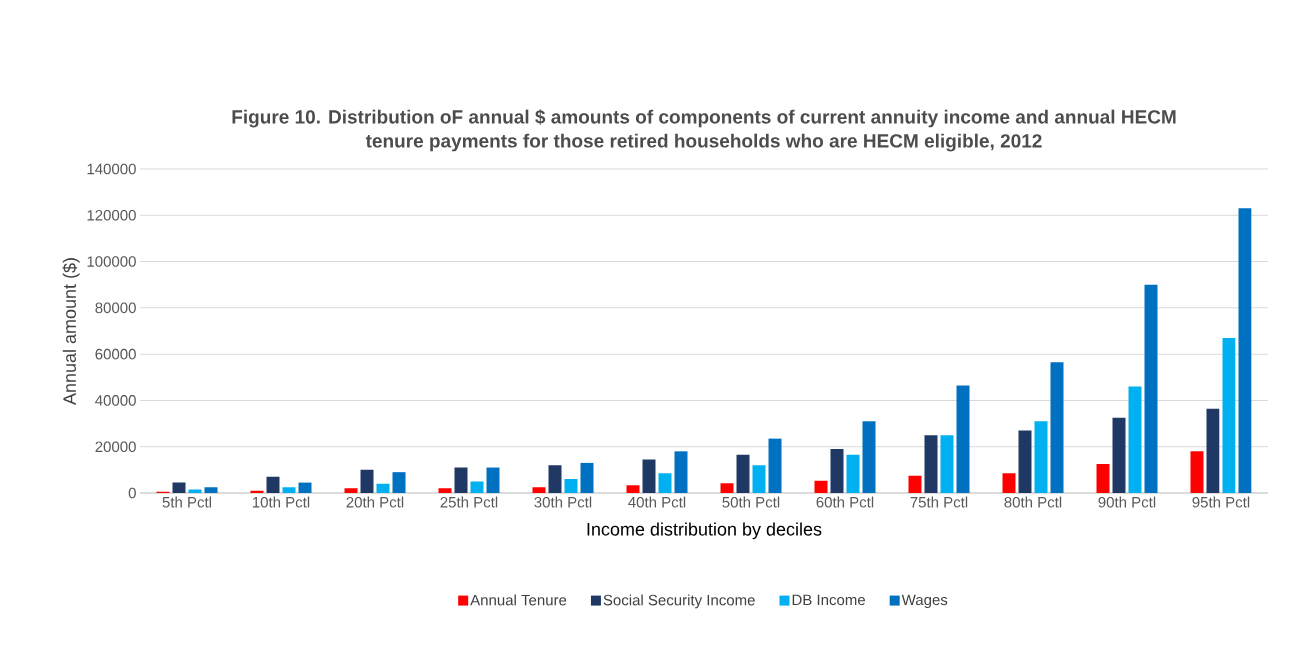  What do you see at coordinates (469, 502) in the screenshot?
I see `x-tick-label: 25th Pctl` at bounding box center [469, 502].